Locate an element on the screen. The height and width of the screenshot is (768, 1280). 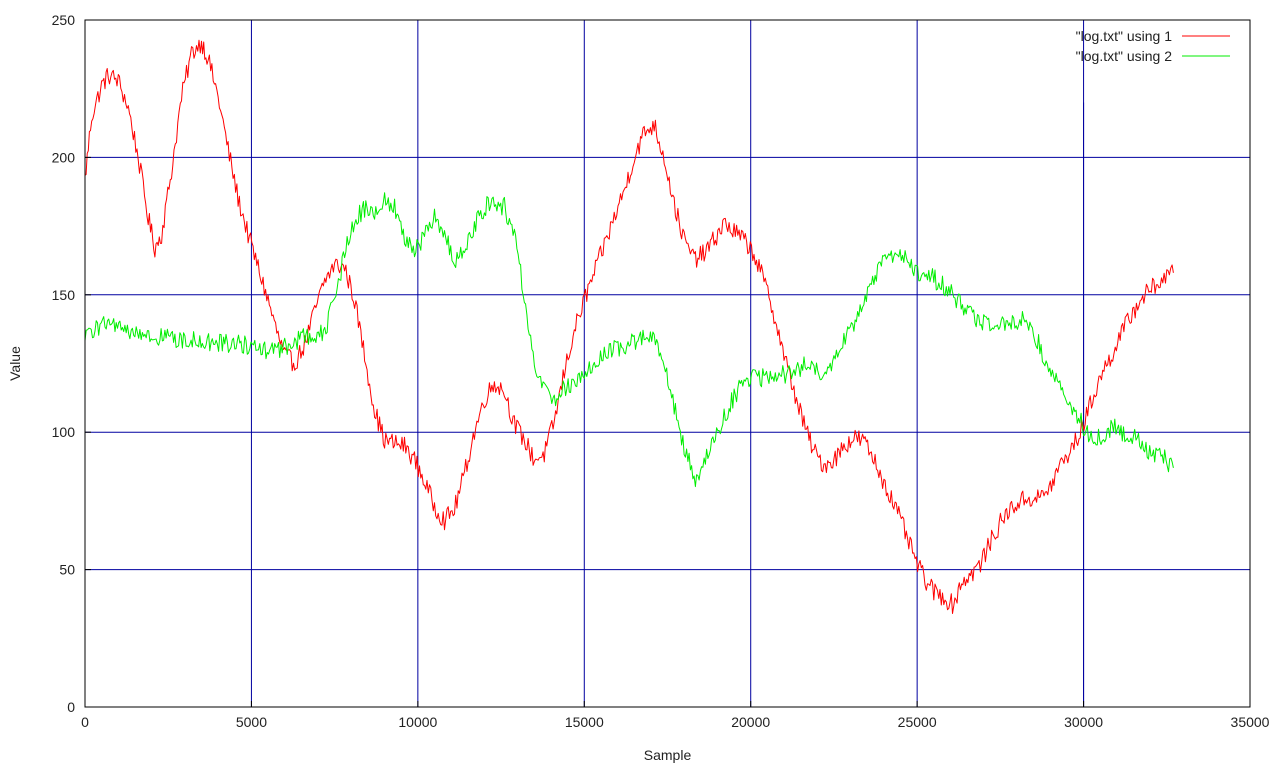
y-tick-label: 150 is located at coordinates (64, 295).